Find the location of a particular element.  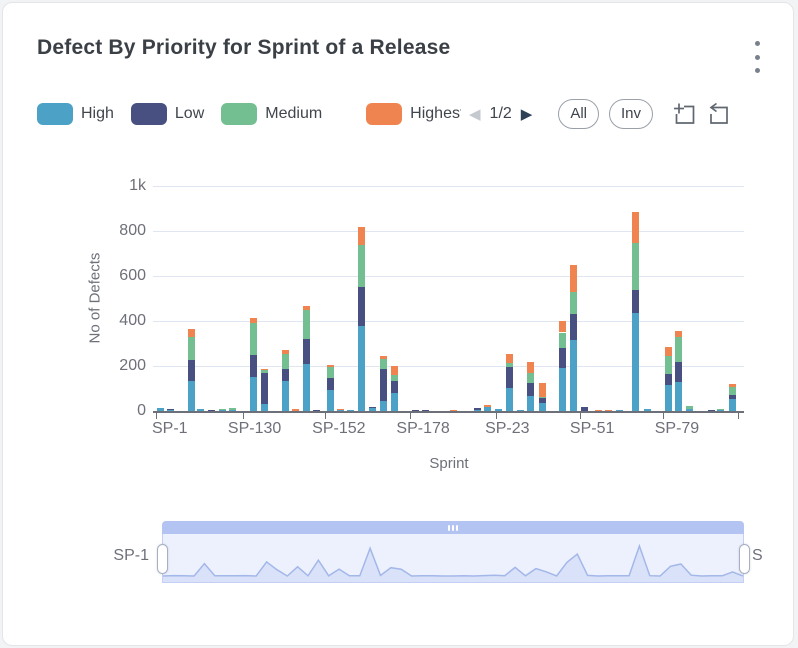

data-zoom-slider is located at coordinates (453, 552).